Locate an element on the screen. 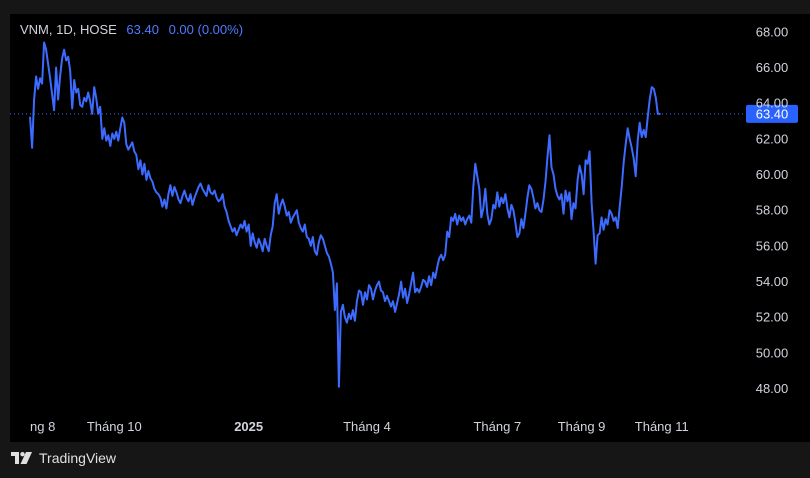  y-tick-label: 54.00 is located at coordinates (772, 281).